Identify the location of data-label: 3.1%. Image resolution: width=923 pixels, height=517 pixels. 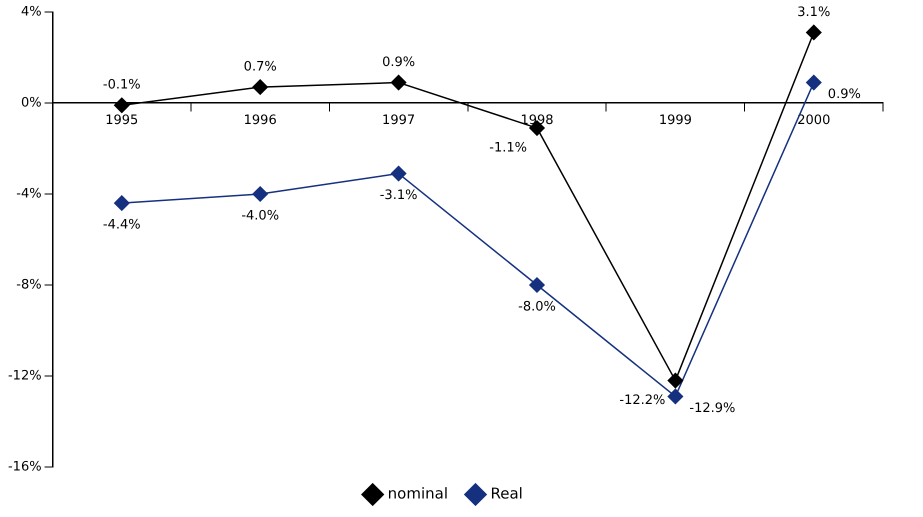
(813, 12).